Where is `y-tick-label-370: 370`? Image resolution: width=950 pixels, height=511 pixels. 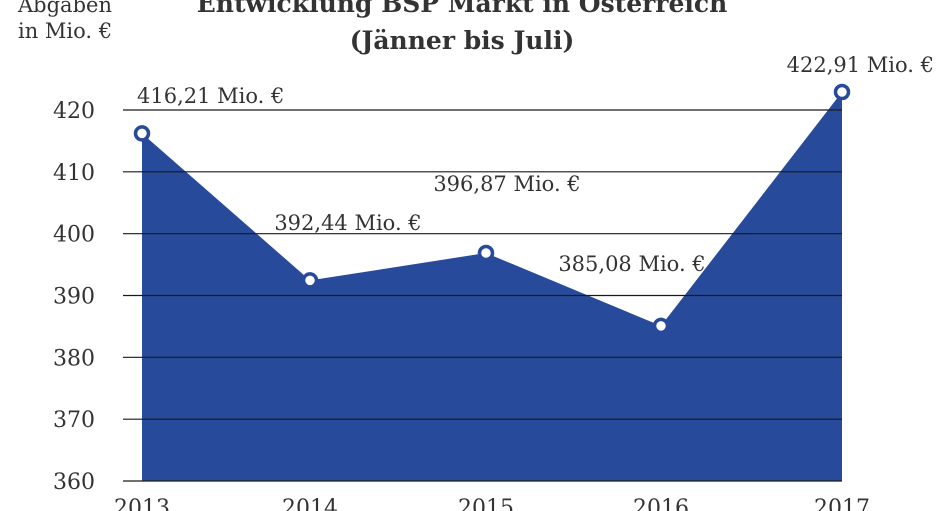
y-tick-label-370: 370 is located at coordinates (74, 420).